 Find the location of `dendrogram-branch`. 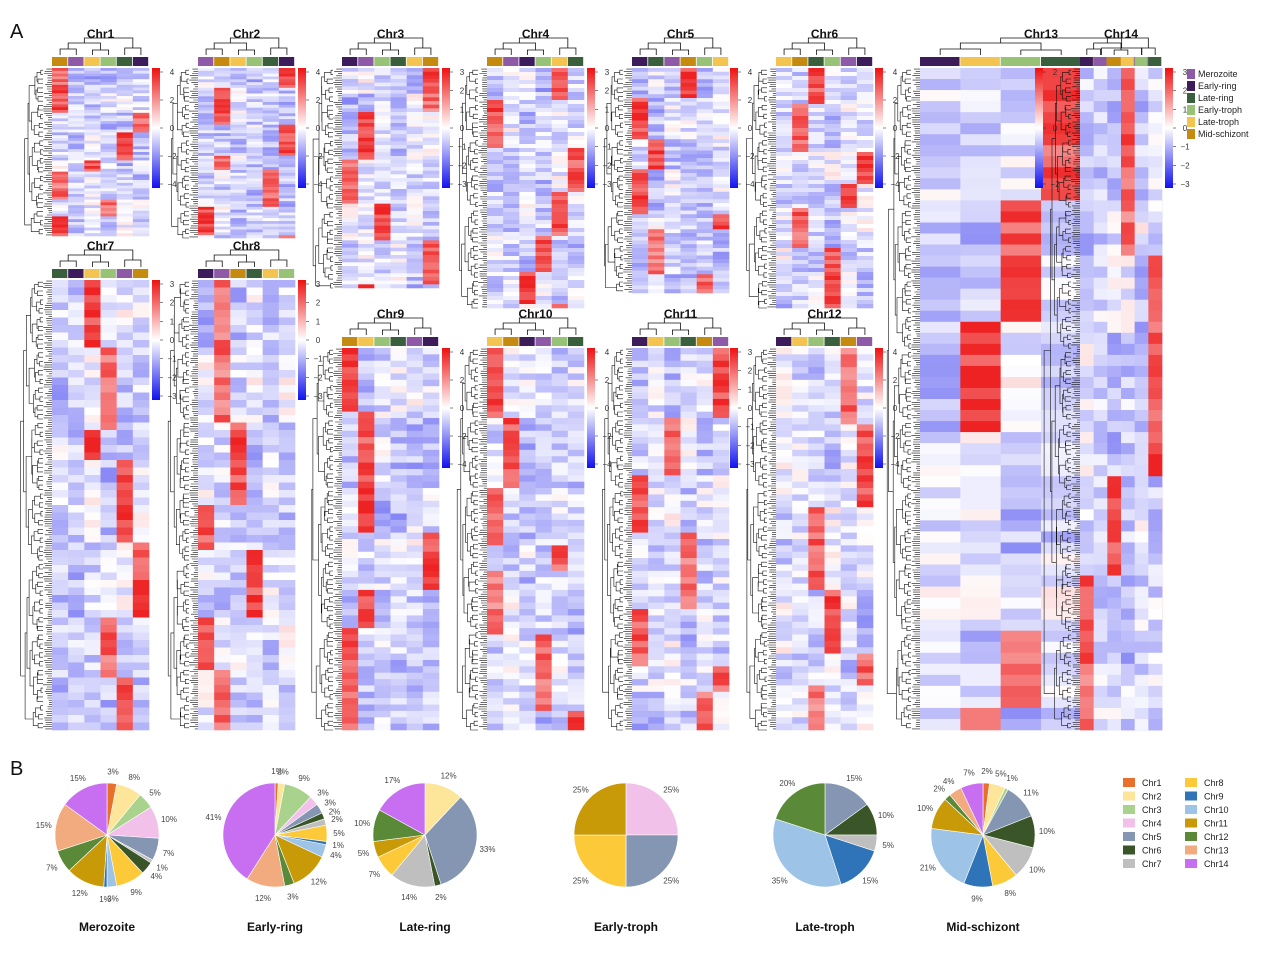

dendrogram-branch is located at coordinates (832, 322).